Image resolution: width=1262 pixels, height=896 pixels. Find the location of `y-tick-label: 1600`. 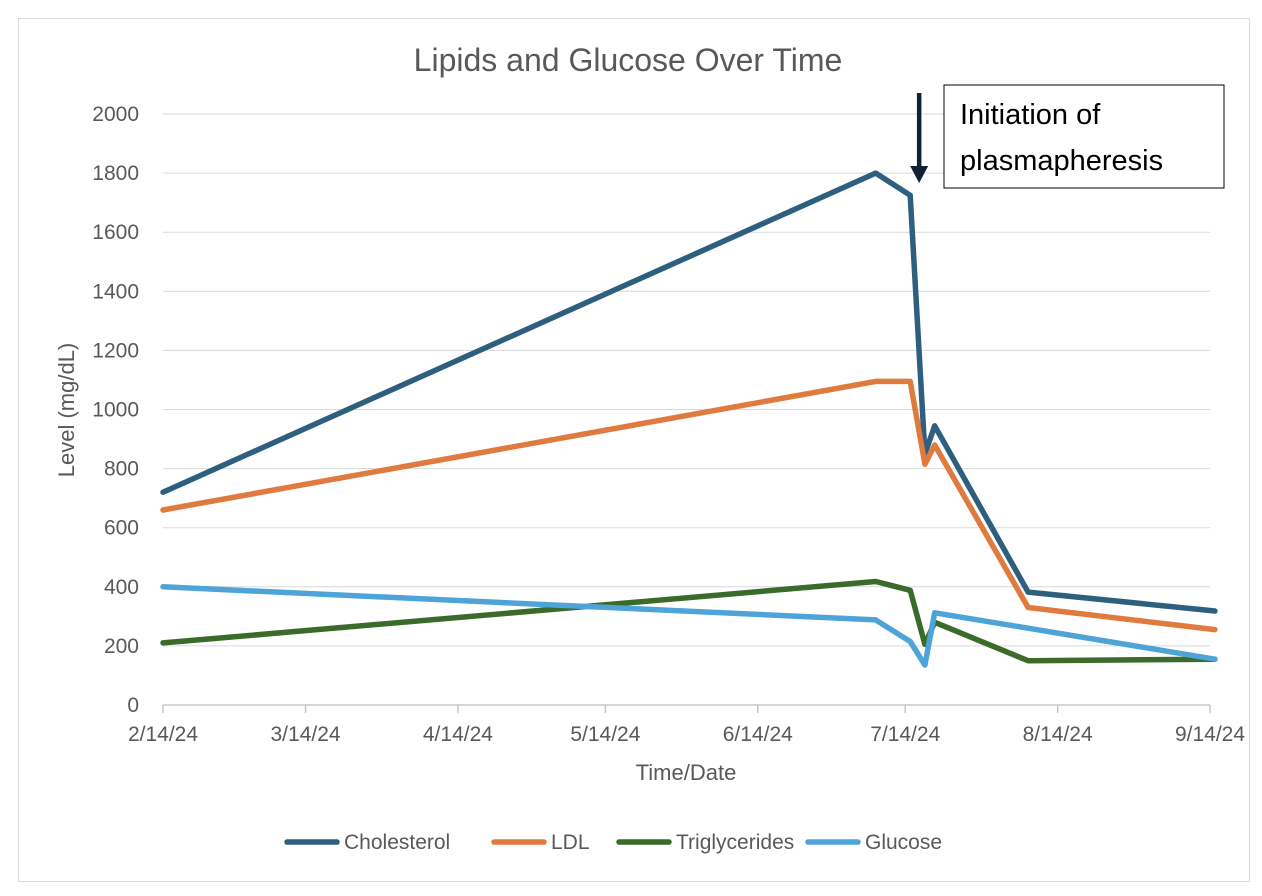

y-tick-label: 1600 is located at coordinates (115, 232).